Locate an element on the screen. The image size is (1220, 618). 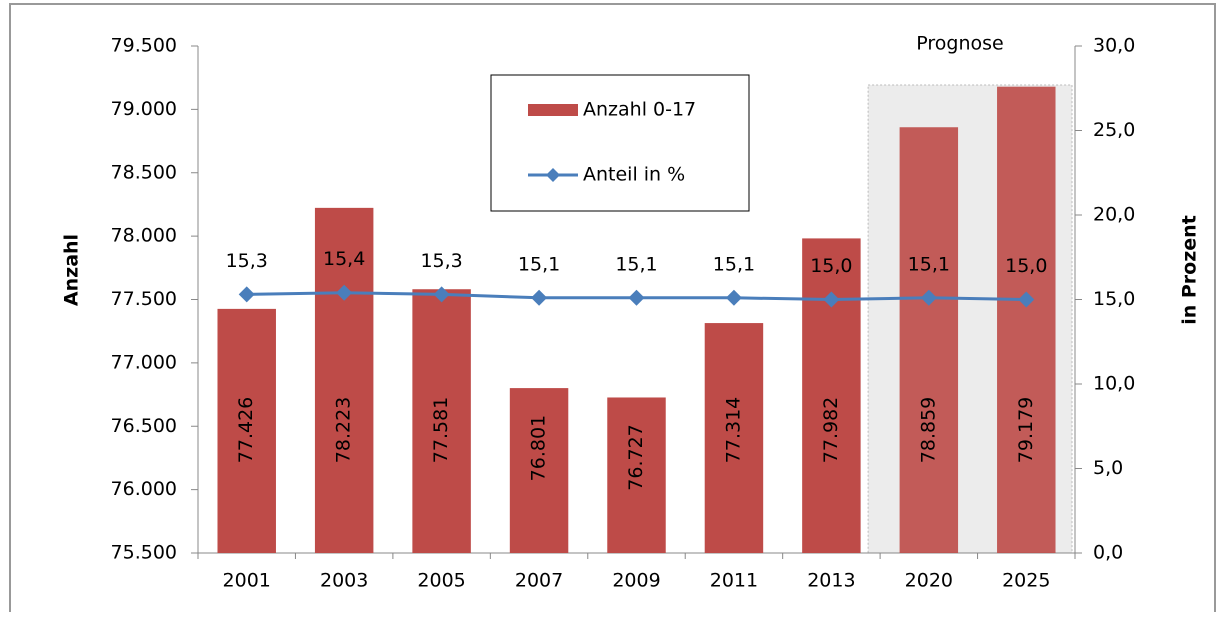
y-tick-label: 79.000 is located at coordinates (144, 109).